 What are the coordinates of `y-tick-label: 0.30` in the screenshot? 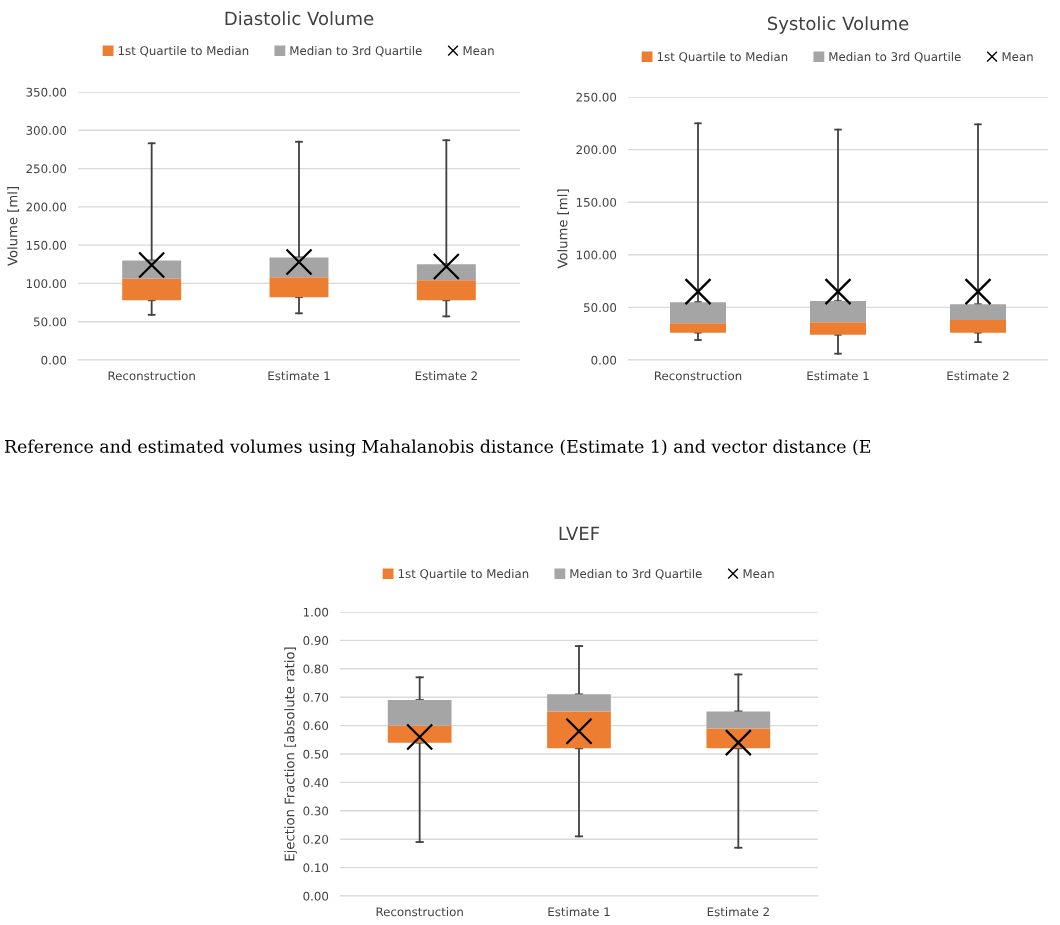 It's located at (316, 811).